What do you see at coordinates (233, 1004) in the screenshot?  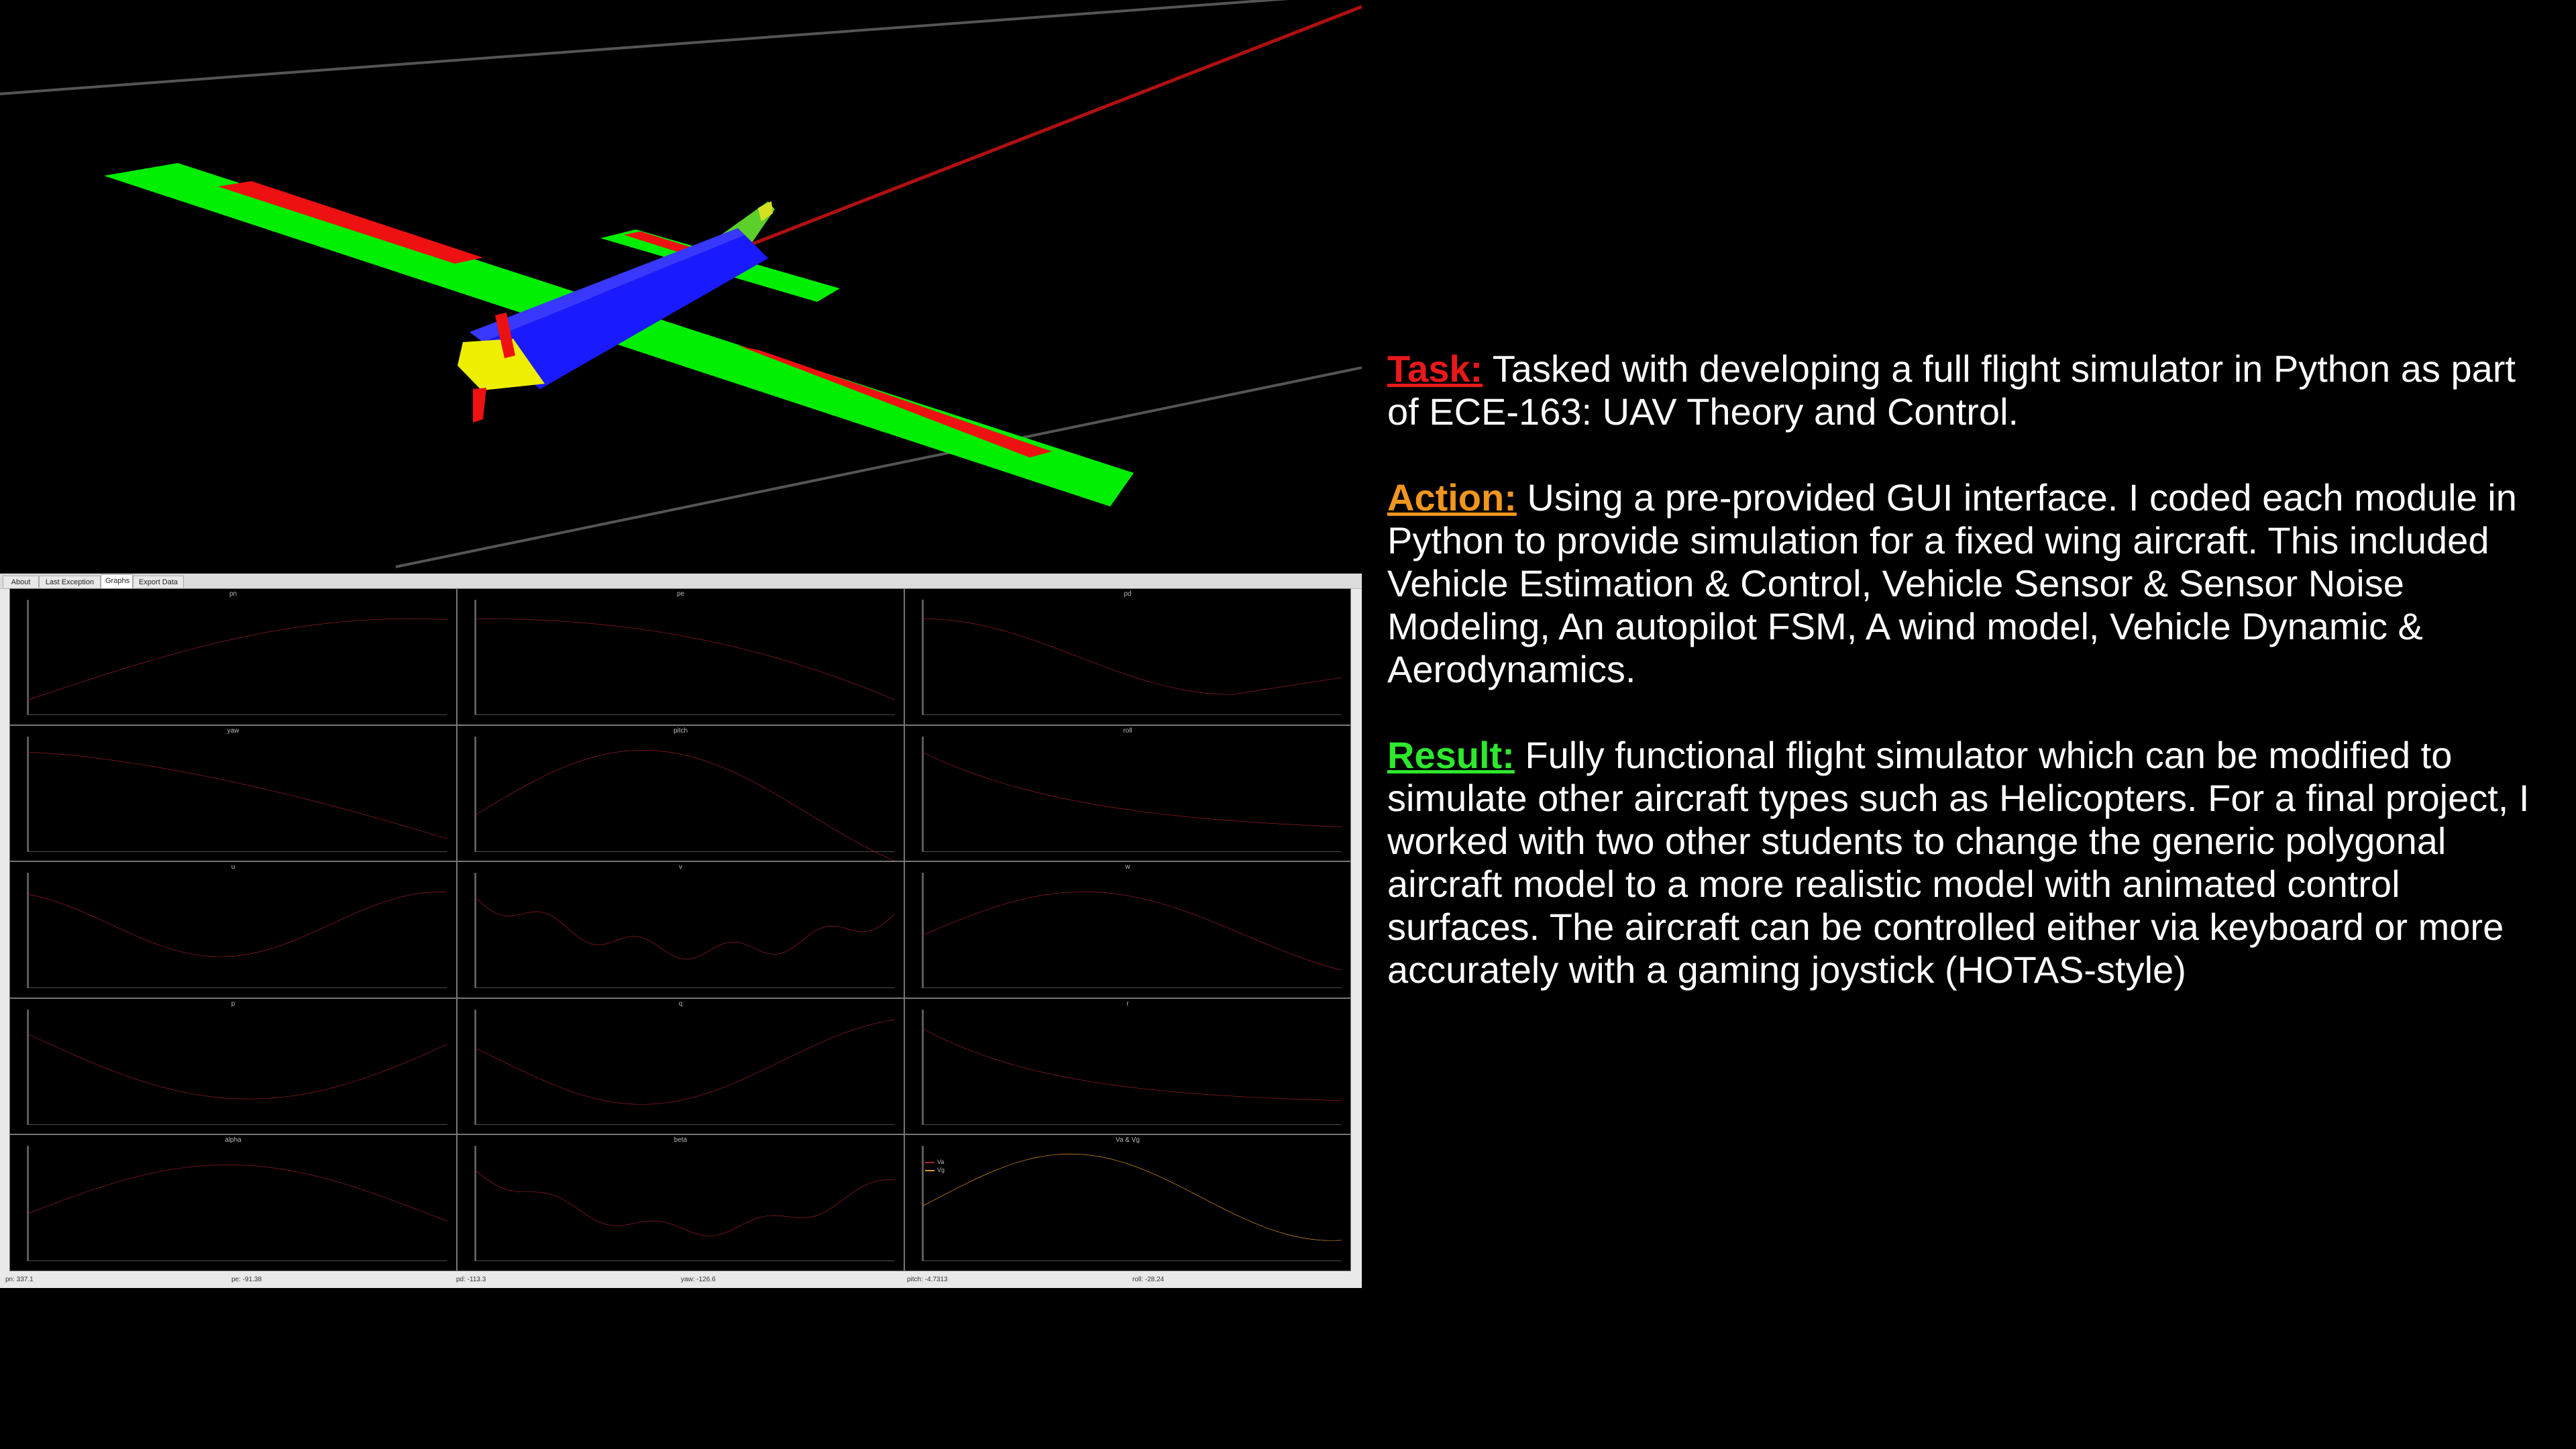 I see `plot-title: p` at bounding box center [233, 1004].